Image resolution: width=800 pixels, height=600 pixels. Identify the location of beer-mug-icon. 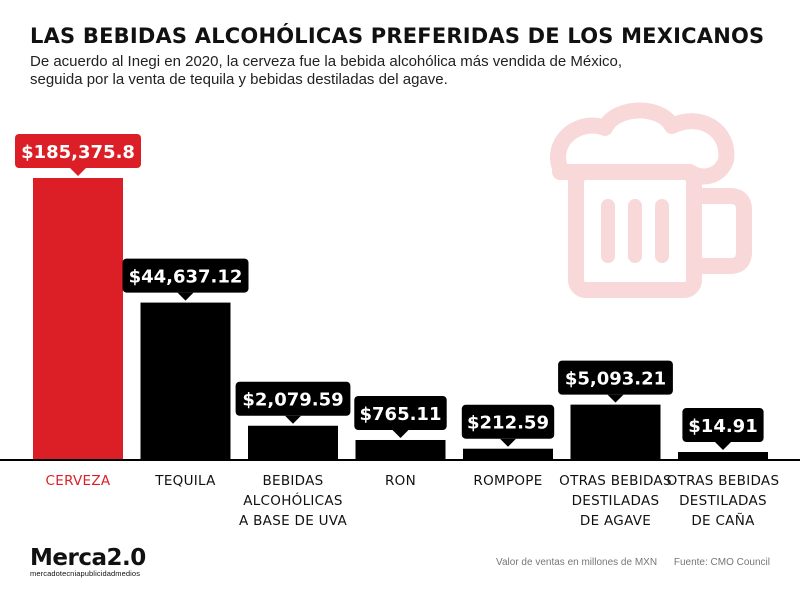
(651, 200).